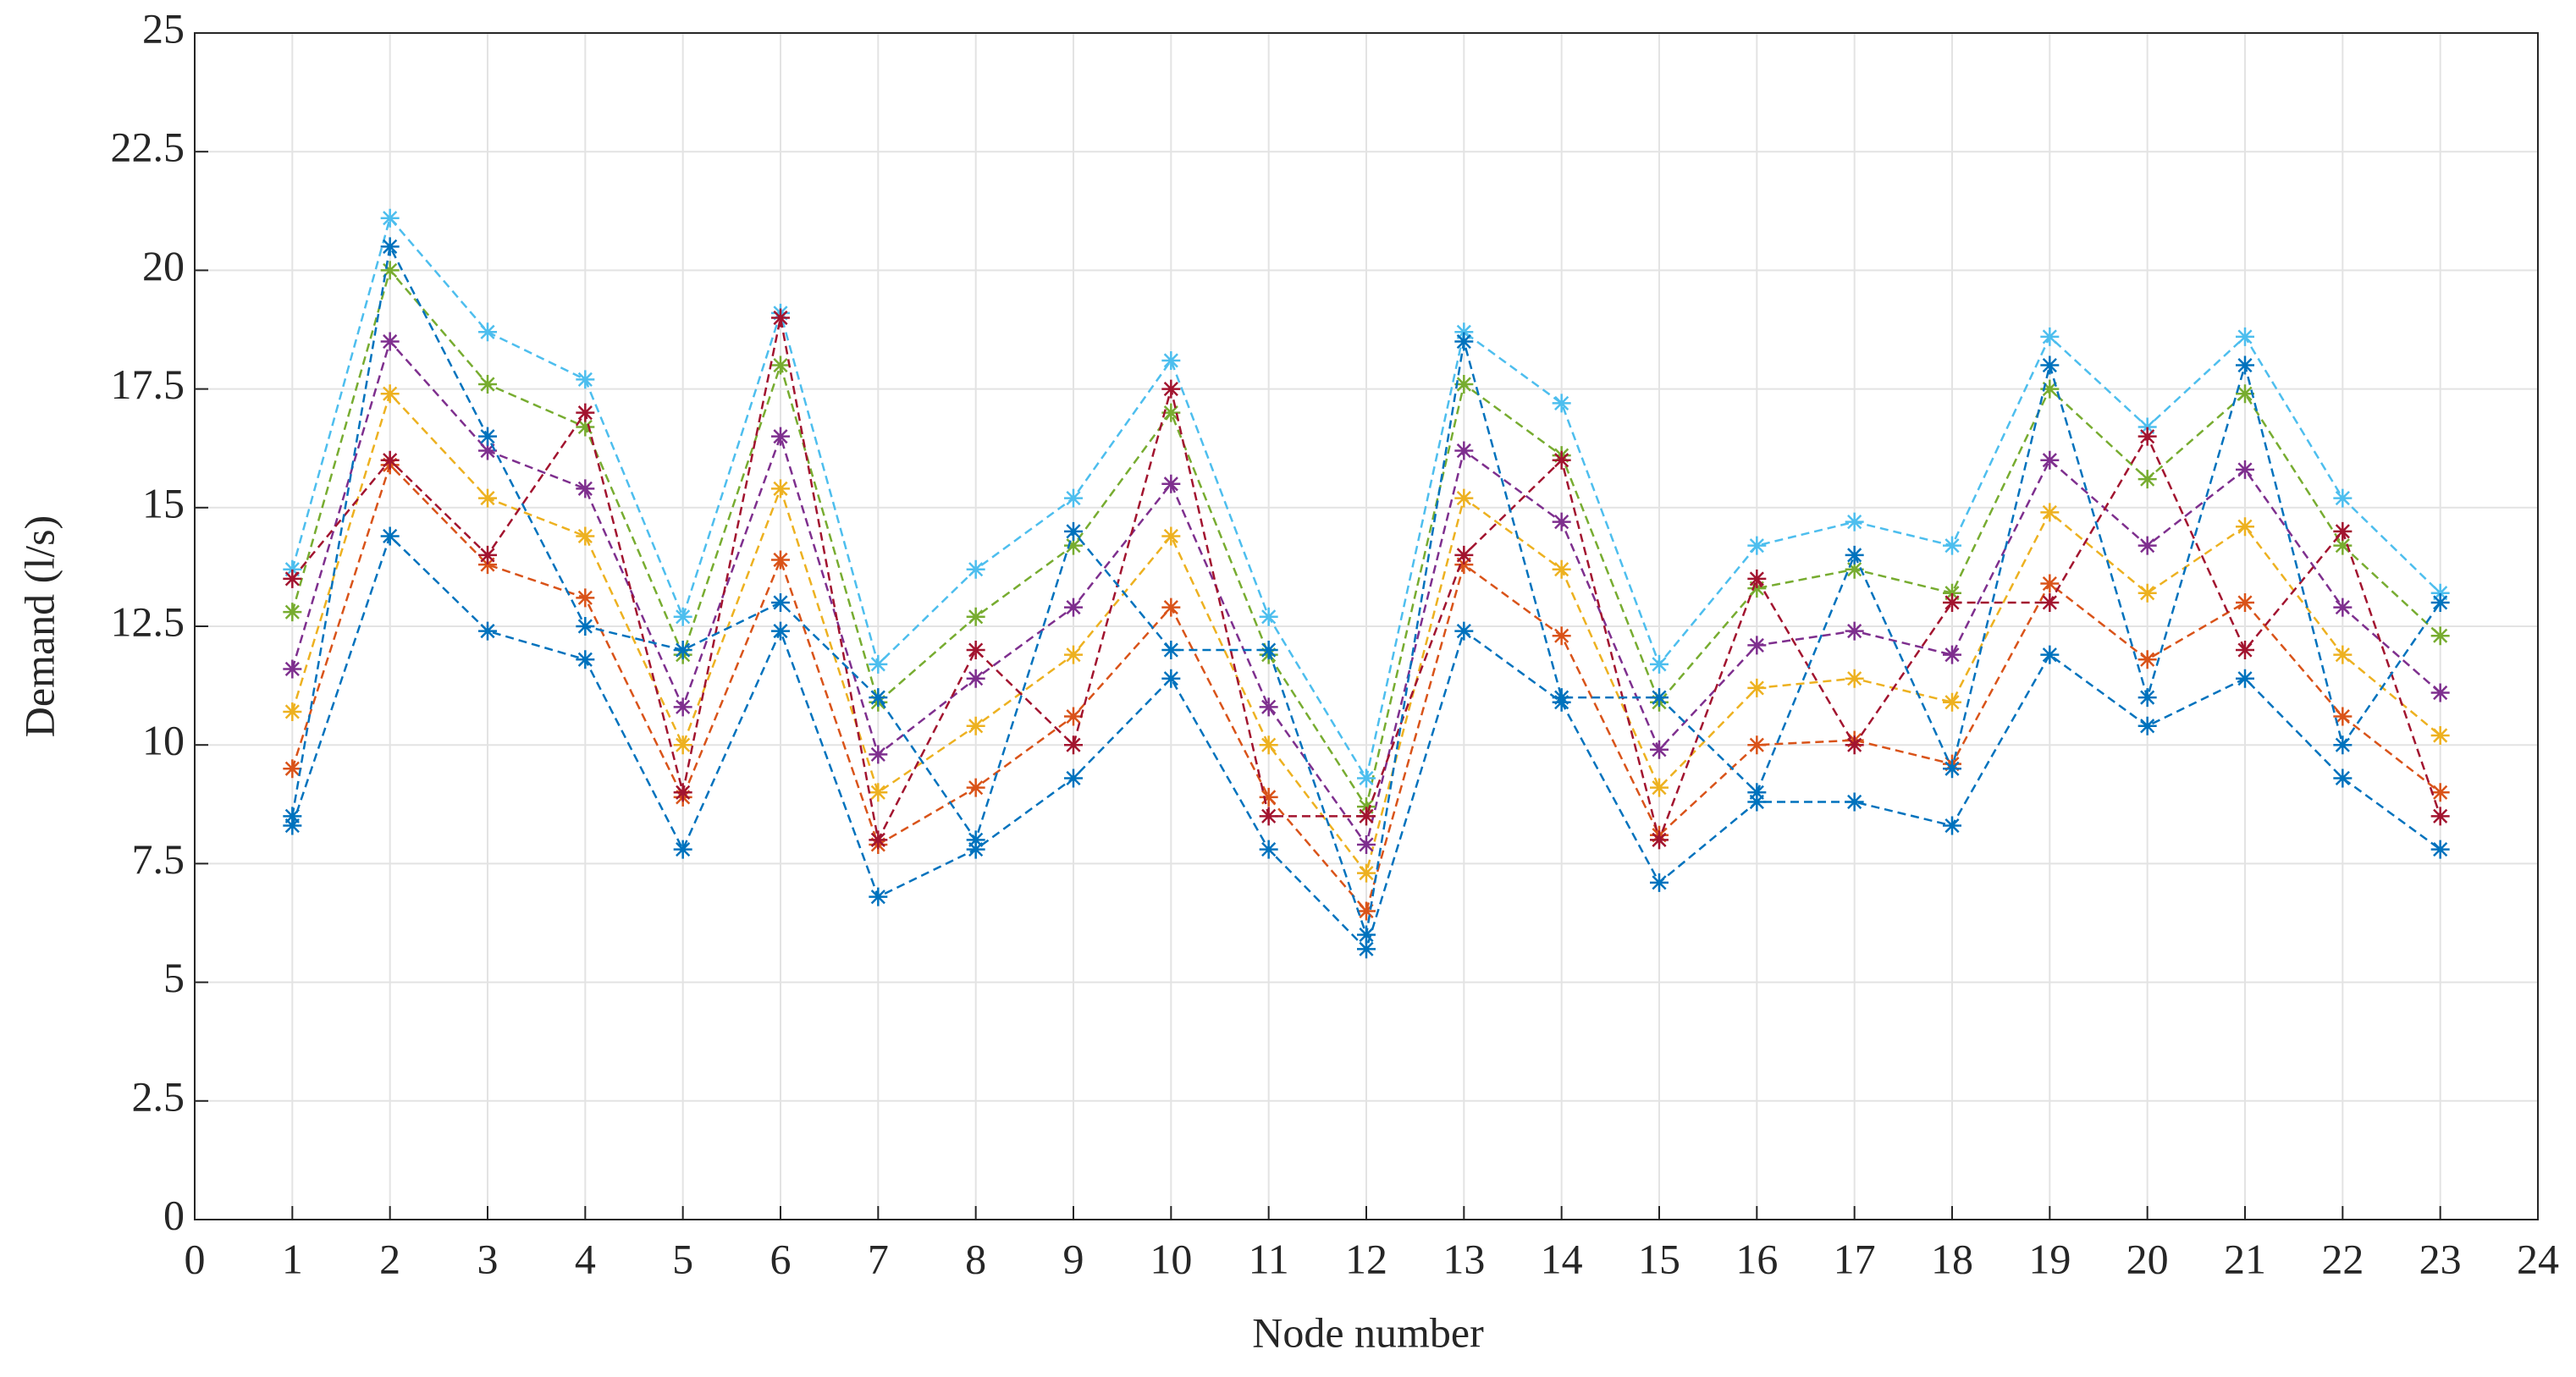  Describe the element at coordinates (164, 502) in the screenshot. I see `y-tick-label: 15` at that location.